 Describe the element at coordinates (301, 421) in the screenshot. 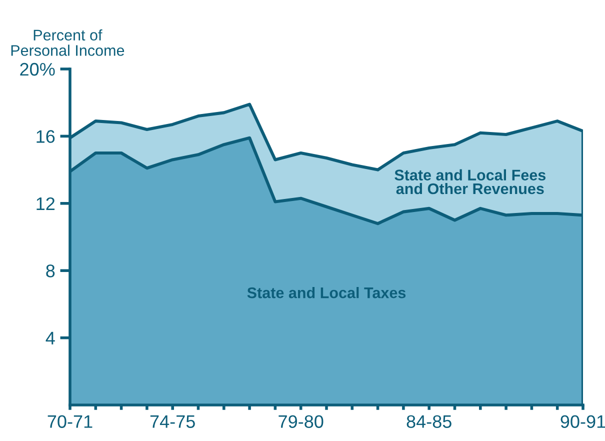

I see `x-tick-label: 79-80` at that location.